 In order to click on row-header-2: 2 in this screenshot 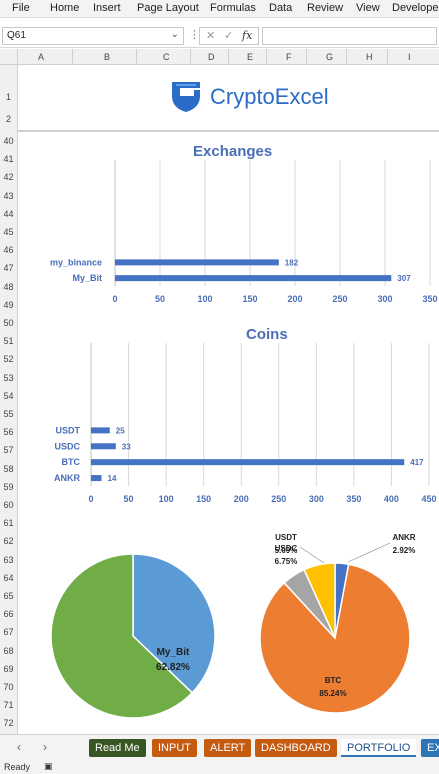, I will do `click(8, 119)`.